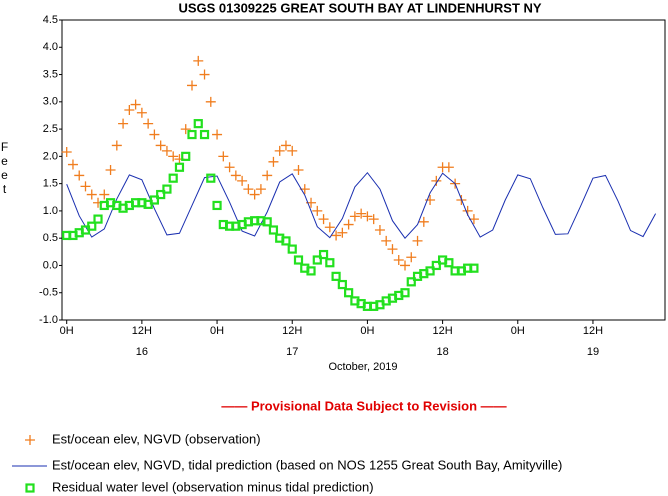  What do you see at coordinates (361, 205) in the screenshot?
I see `prediction-line` at bounding box center [361, 205].